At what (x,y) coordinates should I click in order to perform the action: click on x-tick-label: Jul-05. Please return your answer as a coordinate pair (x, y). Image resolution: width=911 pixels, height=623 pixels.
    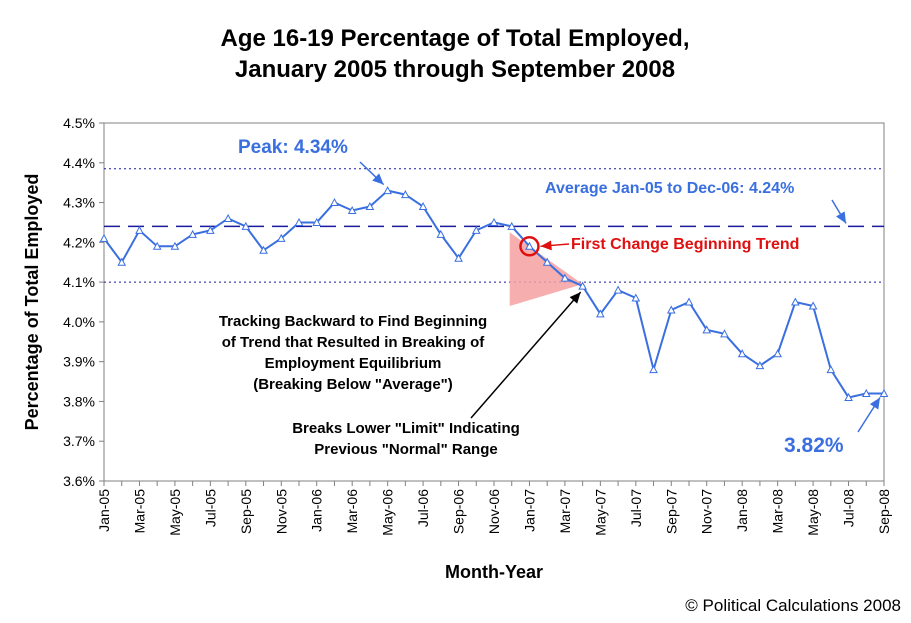
    Looking at the image, I should click on (210, 508).